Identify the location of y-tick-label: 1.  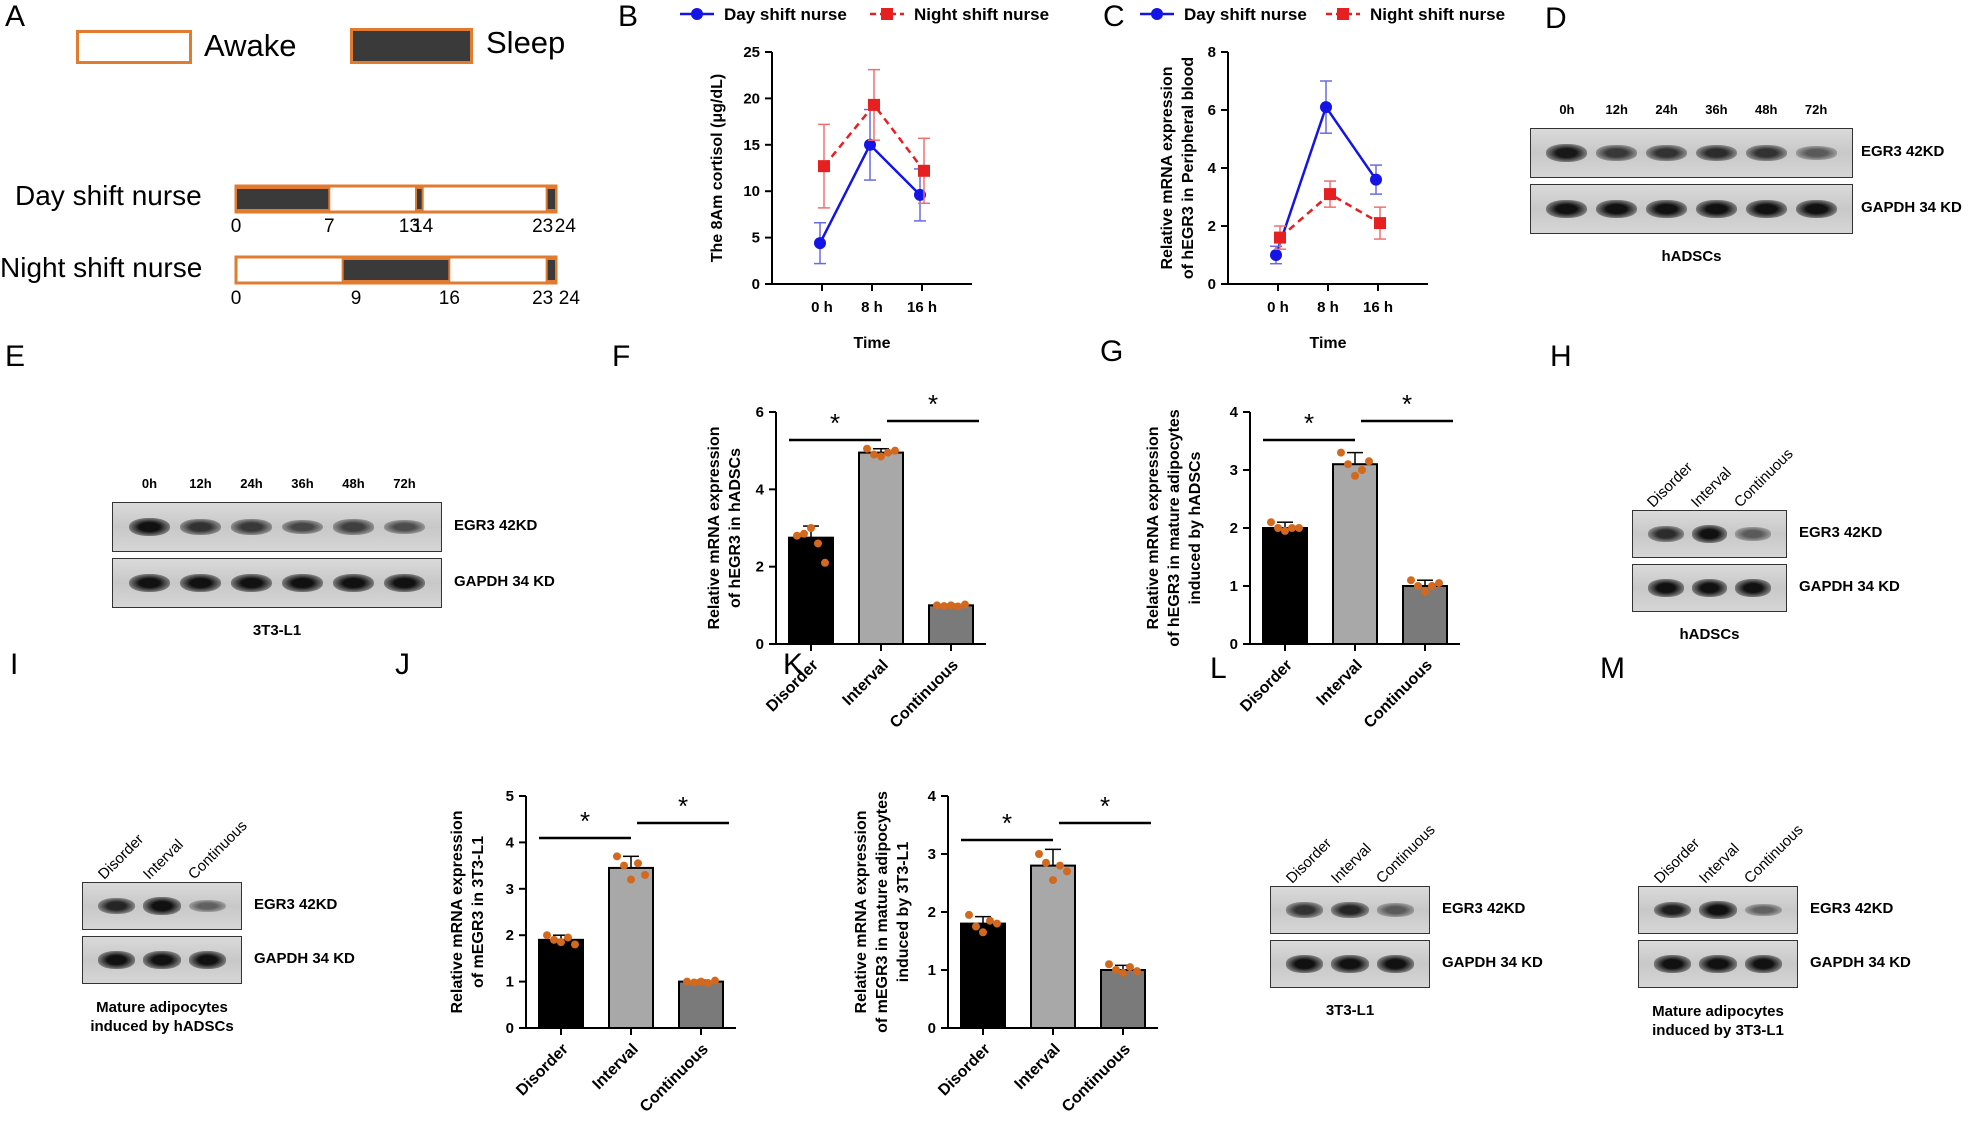
(1234, 586).